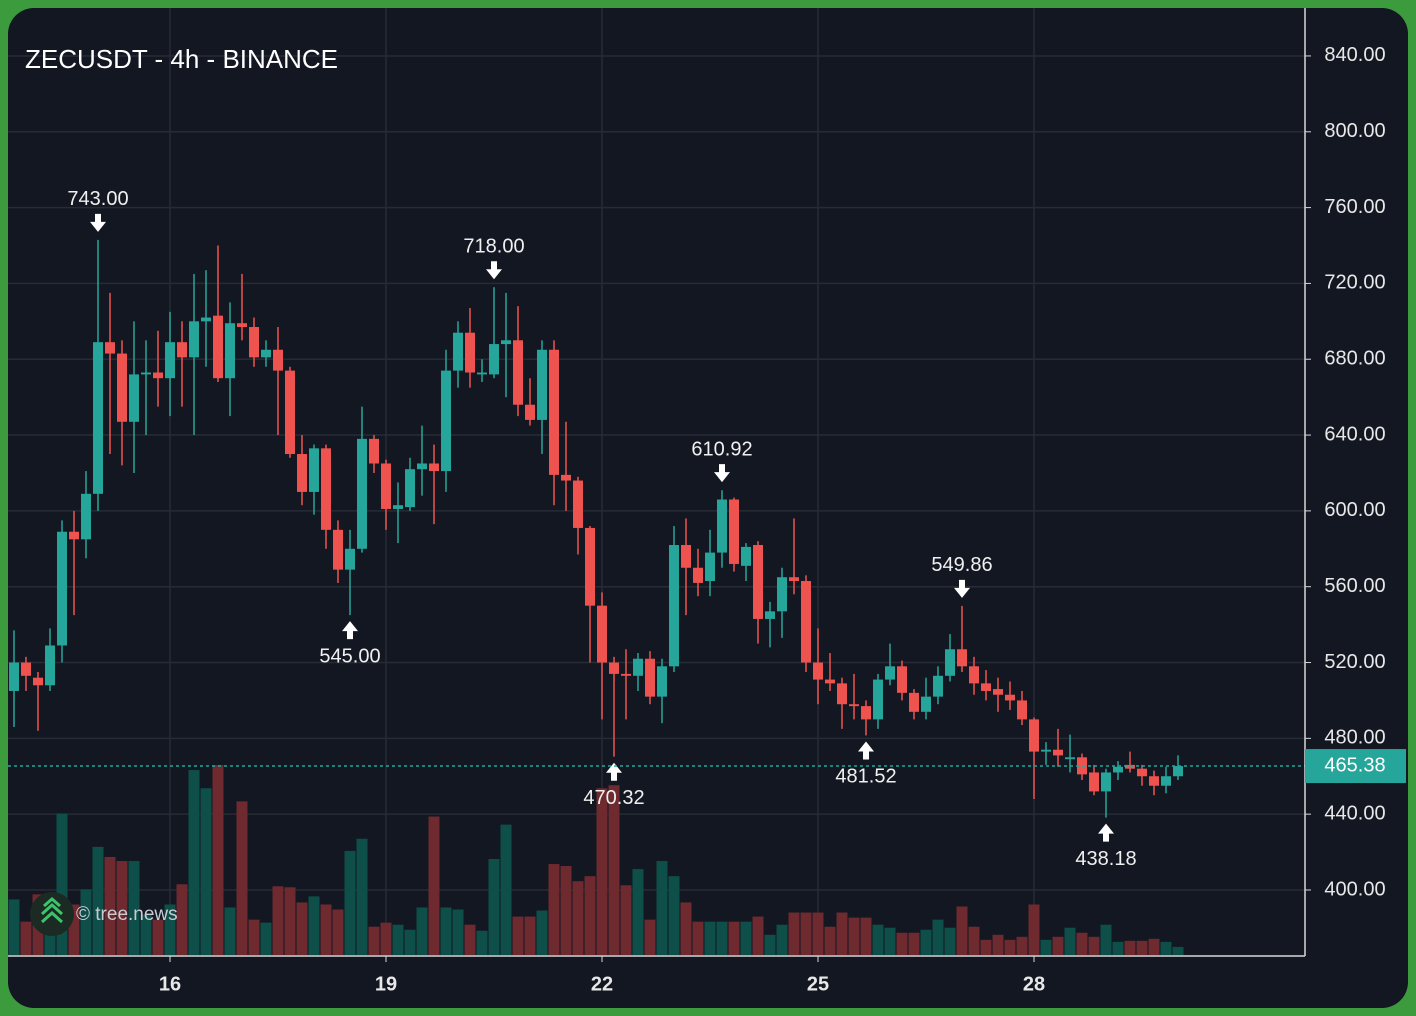 The height and width of the screenshot is (1016, 1416). Describe the element at coordinates (493, 246) in the screenshot. I see `high-label: 718.00` at that location.